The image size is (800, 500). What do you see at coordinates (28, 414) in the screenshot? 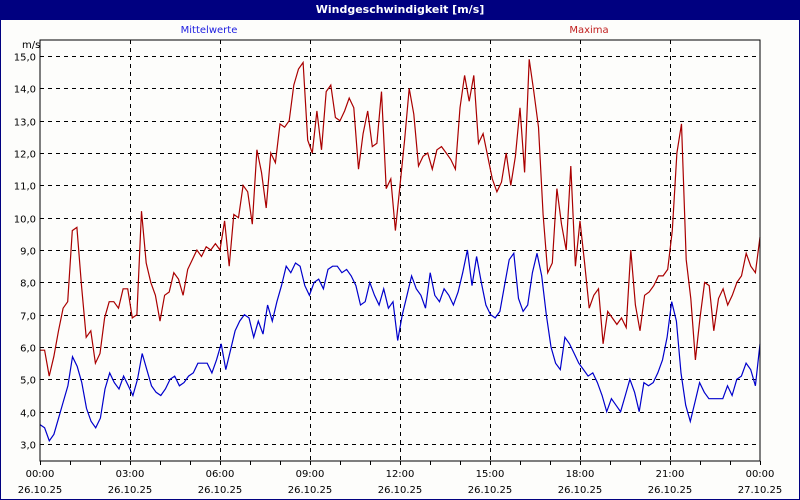
I see `y-tick-label: 4,0` at bounding box center [28, 414].